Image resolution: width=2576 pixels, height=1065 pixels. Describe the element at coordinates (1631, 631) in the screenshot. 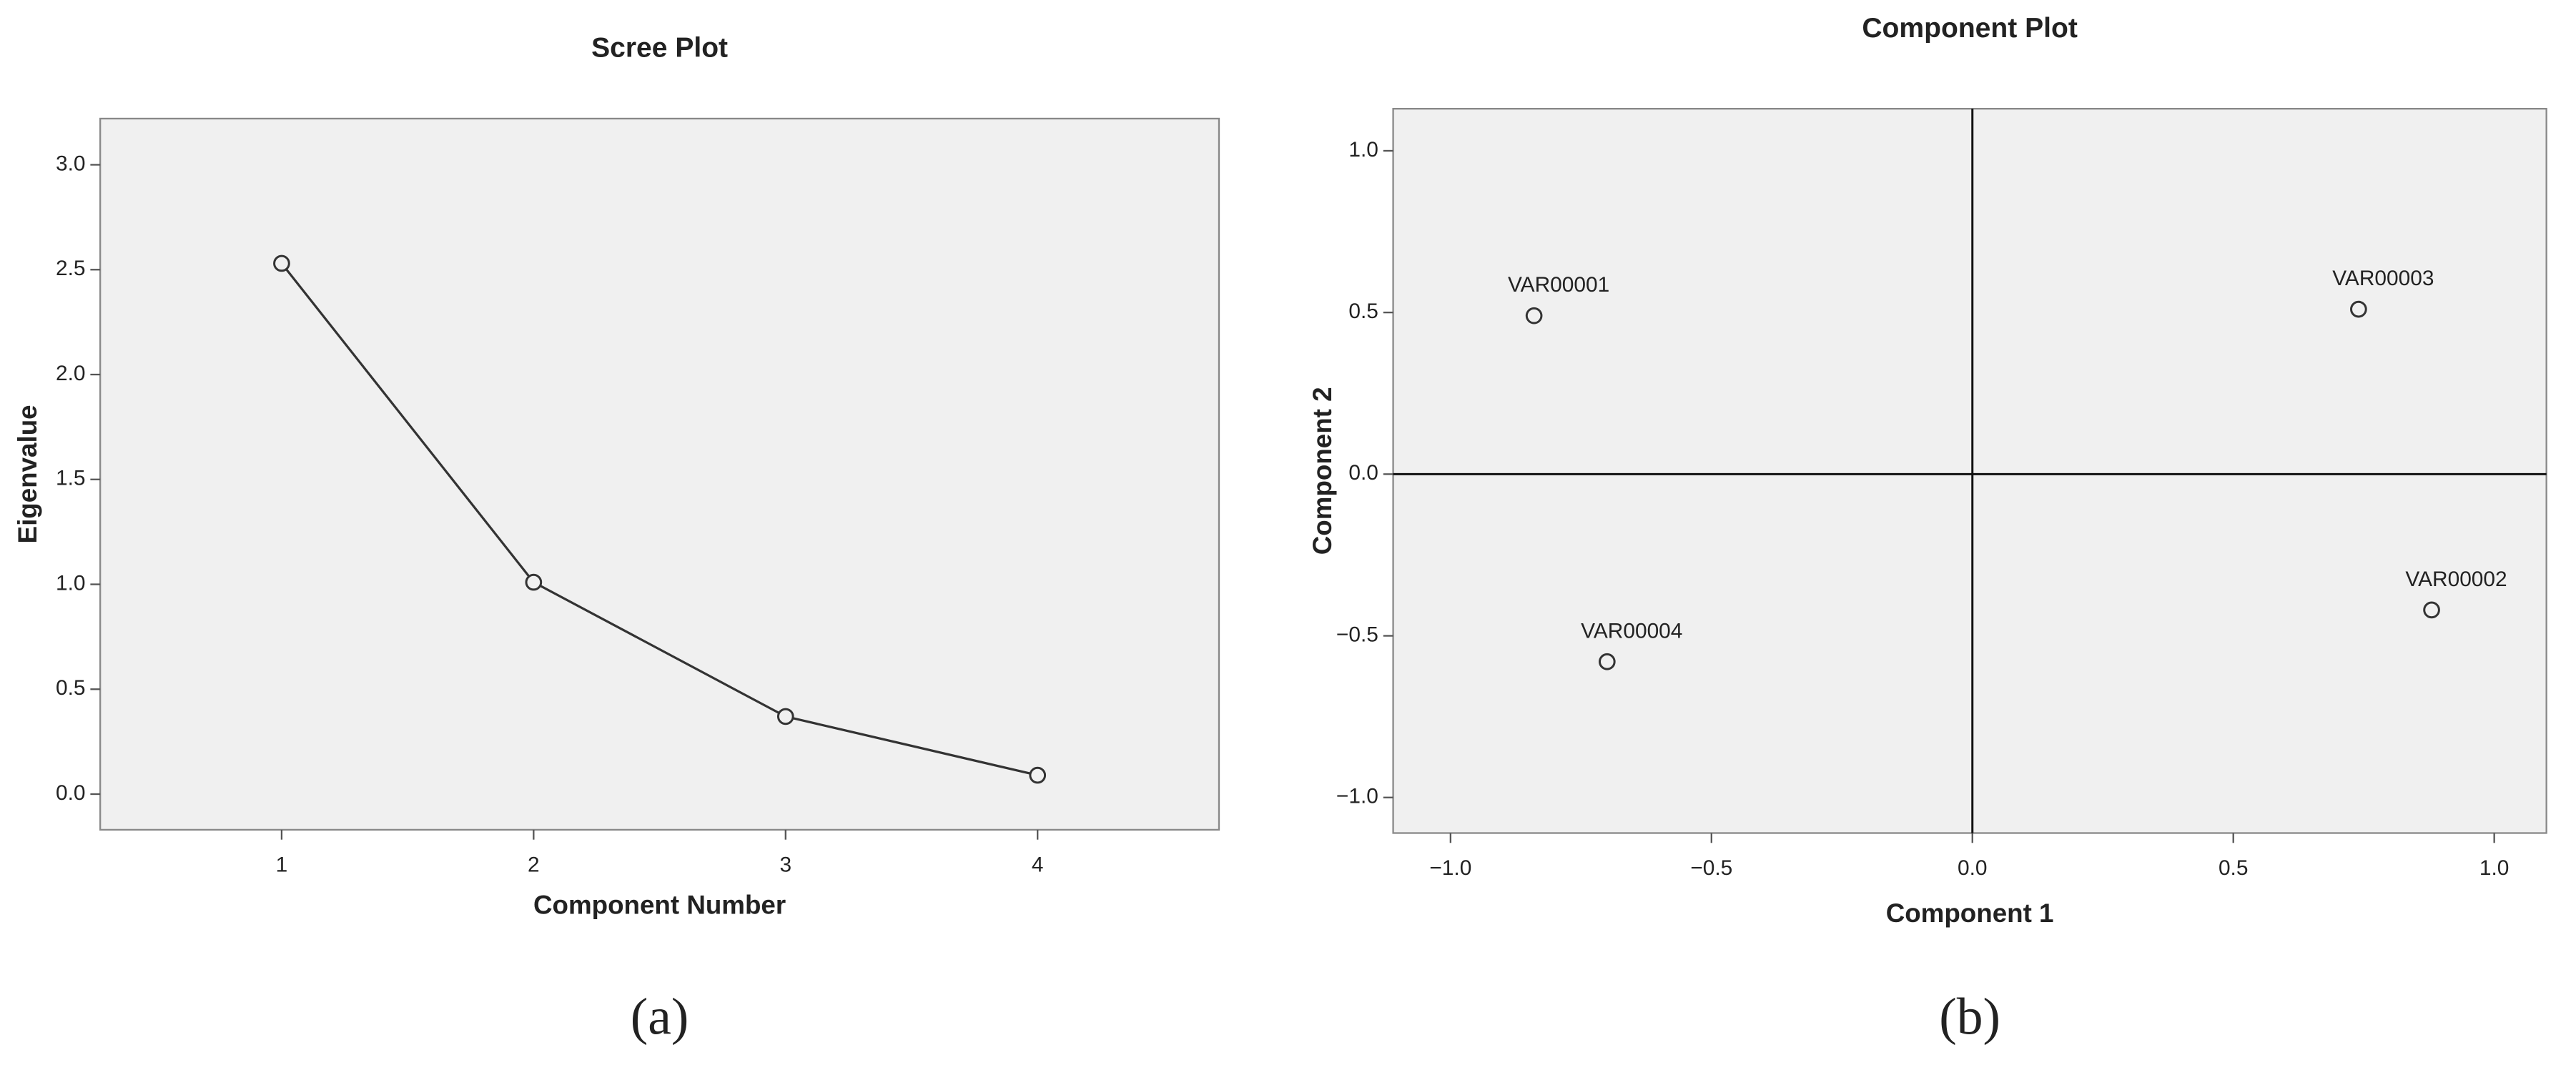

I see `point-label: VAR00004` at that location.